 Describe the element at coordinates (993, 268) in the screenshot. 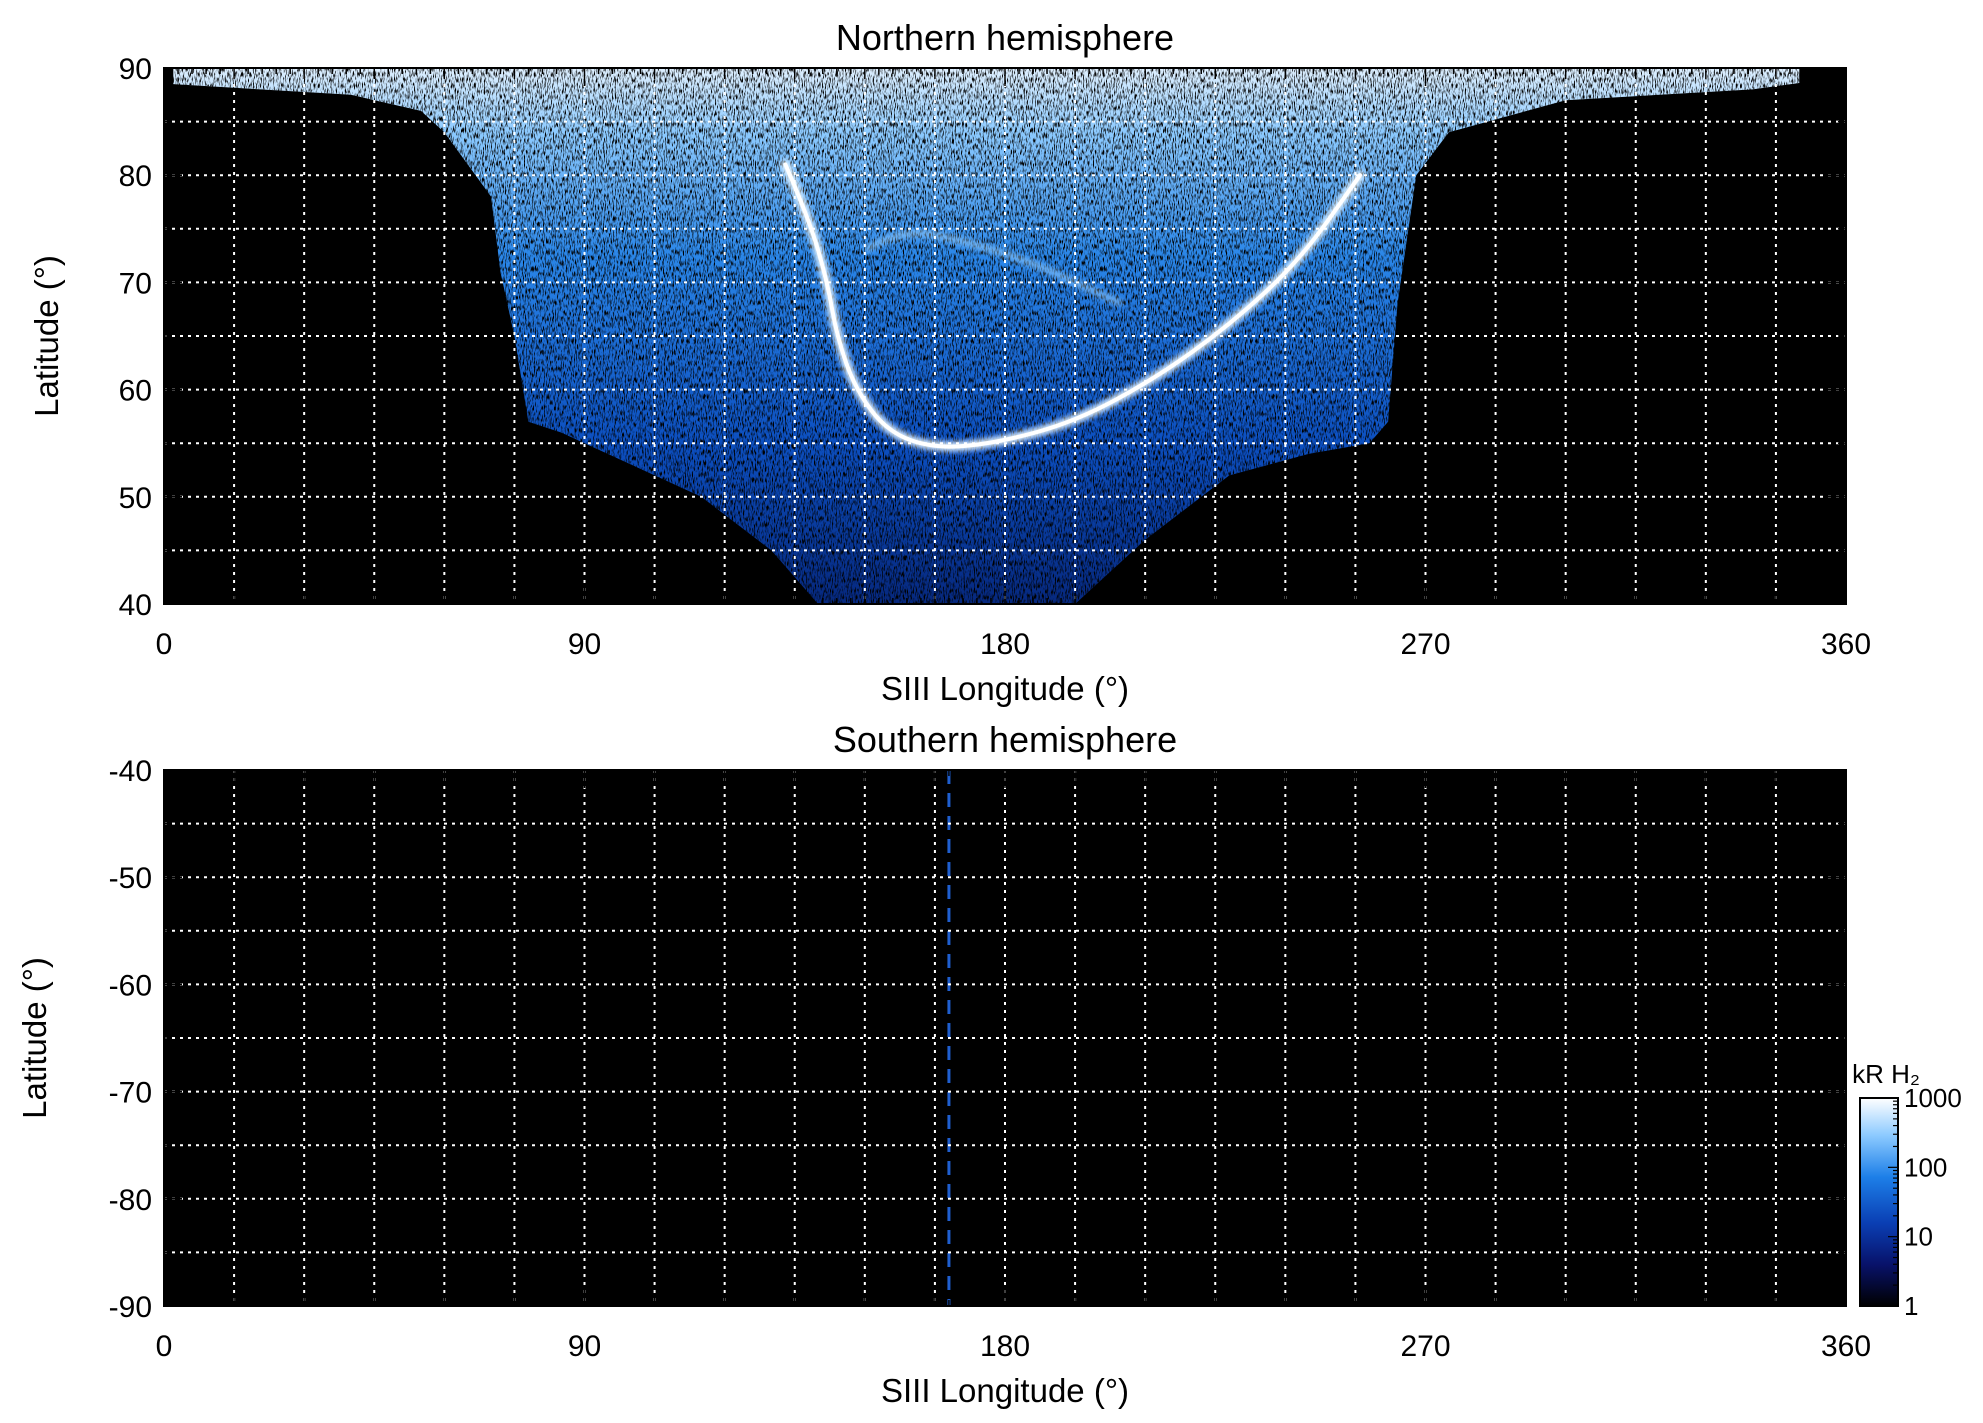

I see `north-inner-emission` at that location.